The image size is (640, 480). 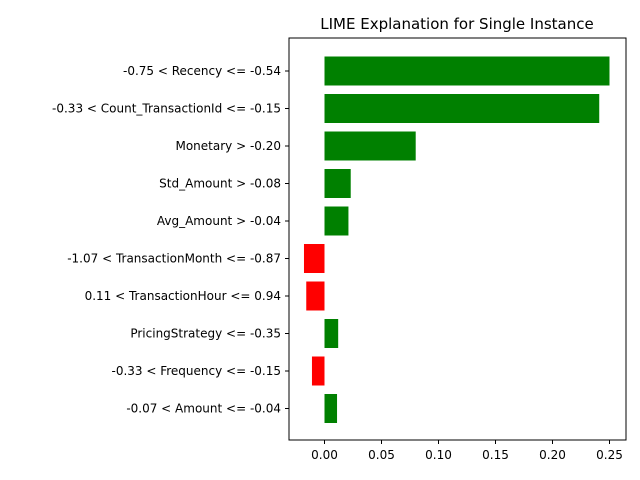 I want to click on x-ticks-group: 0.00 0.05 0.10 0.15 0.20 0.25, so click(x=467, y=451).